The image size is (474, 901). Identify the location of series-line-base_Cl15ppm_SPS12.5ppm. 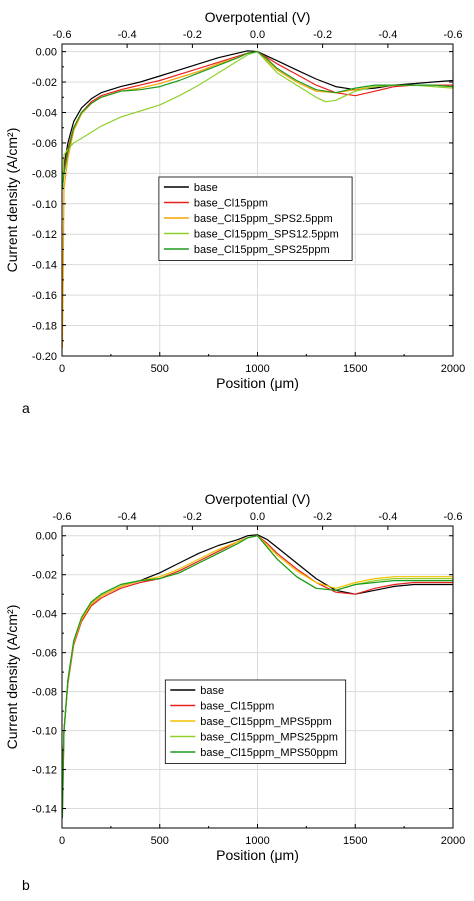
(257, 120).